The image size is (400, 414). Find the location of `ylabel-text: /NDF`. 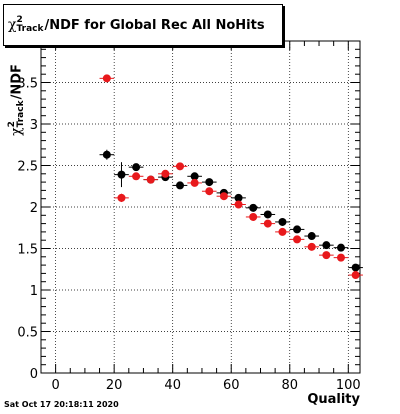

ylabel-text: /NDF is located at coordinates (17, 82).